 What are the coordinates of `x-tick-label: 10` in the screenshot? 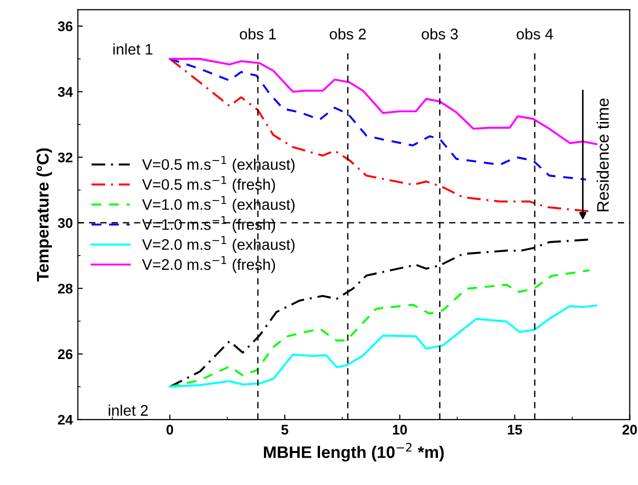 It's located at (399, 429).